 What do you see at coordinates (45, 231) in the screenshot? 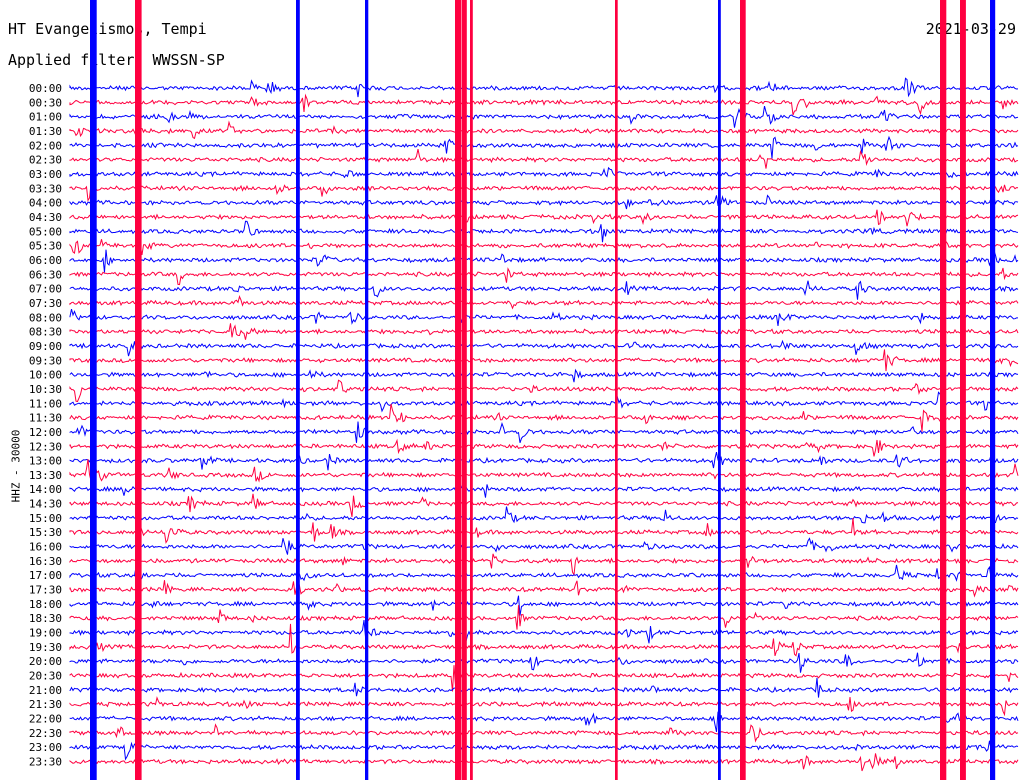
I see `row-label: 05:00` at bounding box center [45, 231].